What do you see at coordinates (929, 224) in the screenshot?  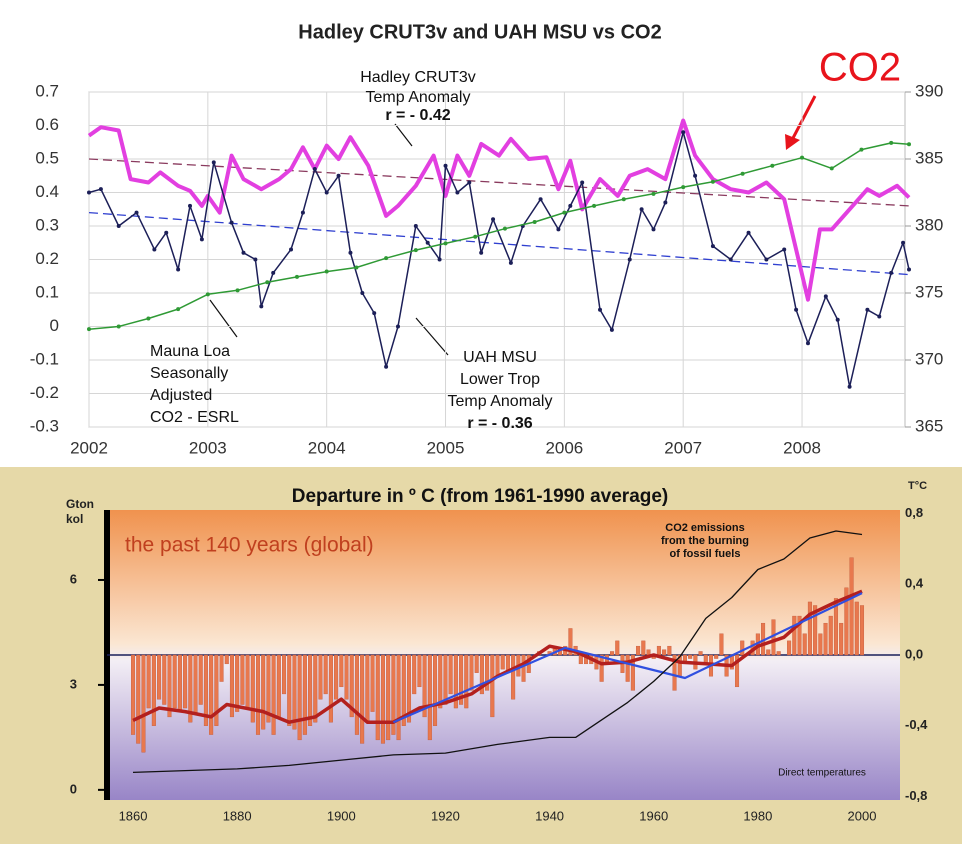 I see `y2-tick-label: 380` at bounding box center [929, 224].